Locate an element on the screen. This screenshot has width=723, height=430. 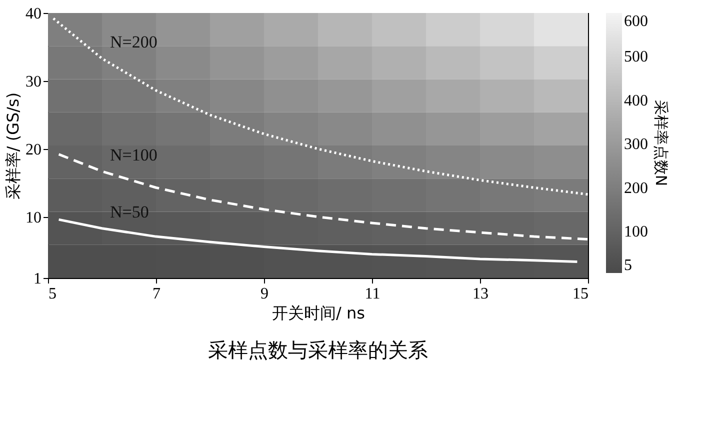
color-bar-label: 100 is located at coordinates (636, 231).